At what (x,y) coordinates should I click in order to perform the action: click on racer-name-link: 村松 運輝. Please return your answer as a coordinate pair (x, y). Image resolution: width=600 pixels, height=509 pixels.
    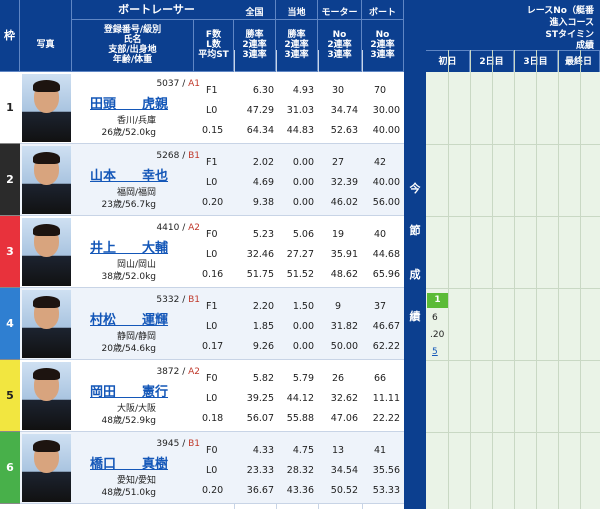
    Looking at the image, I should click on (129, 320).